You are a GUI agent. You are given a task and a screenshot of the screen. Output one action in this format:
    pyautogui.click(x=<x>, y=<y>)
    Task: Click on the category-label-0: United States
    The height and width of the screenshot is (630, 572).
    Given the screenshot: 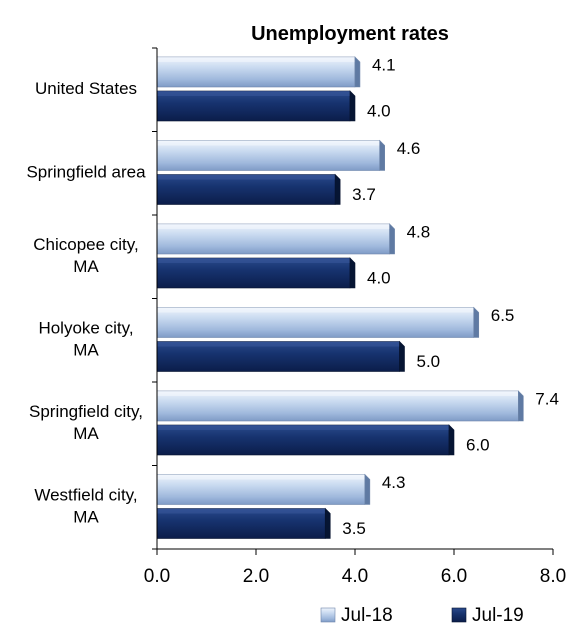 What is the action you would take?
    pyautogui.click(x=86, y=88)
    